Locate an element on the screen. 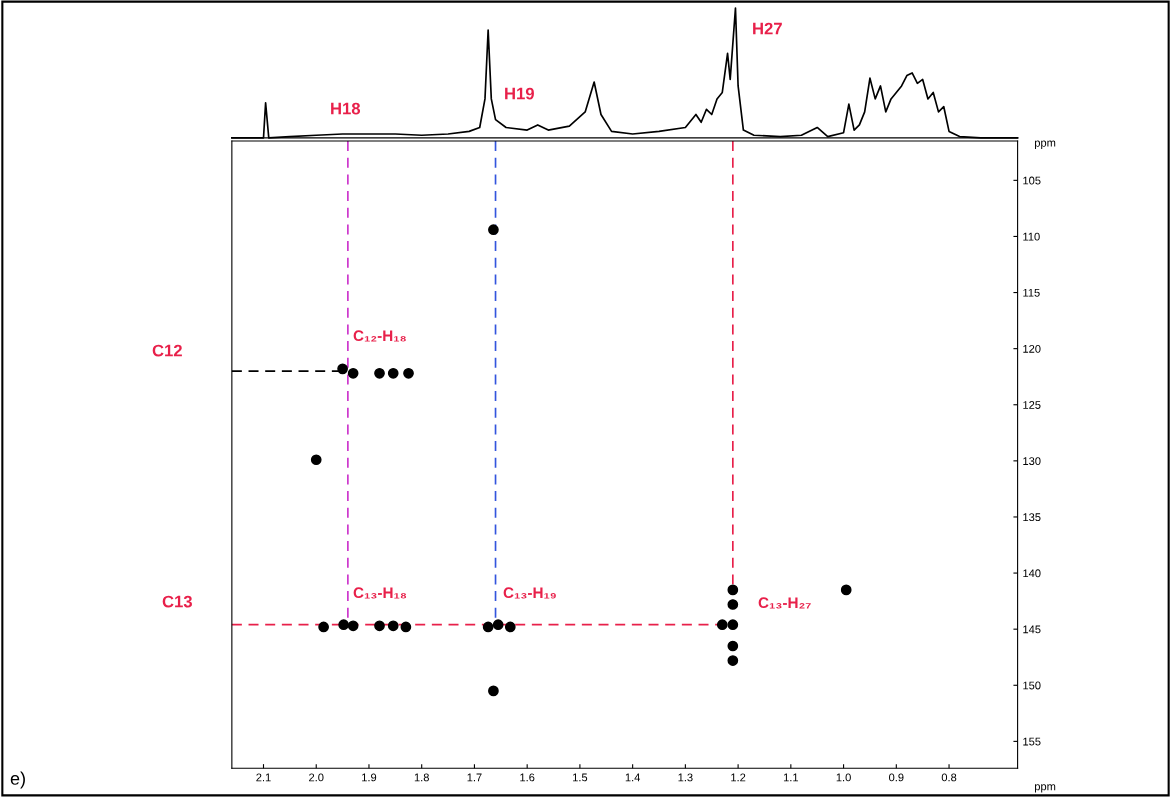 This screenshot has width=1171, height=797. annotation: C₁₃-H₁₈ is located at coordinates (380, 593).